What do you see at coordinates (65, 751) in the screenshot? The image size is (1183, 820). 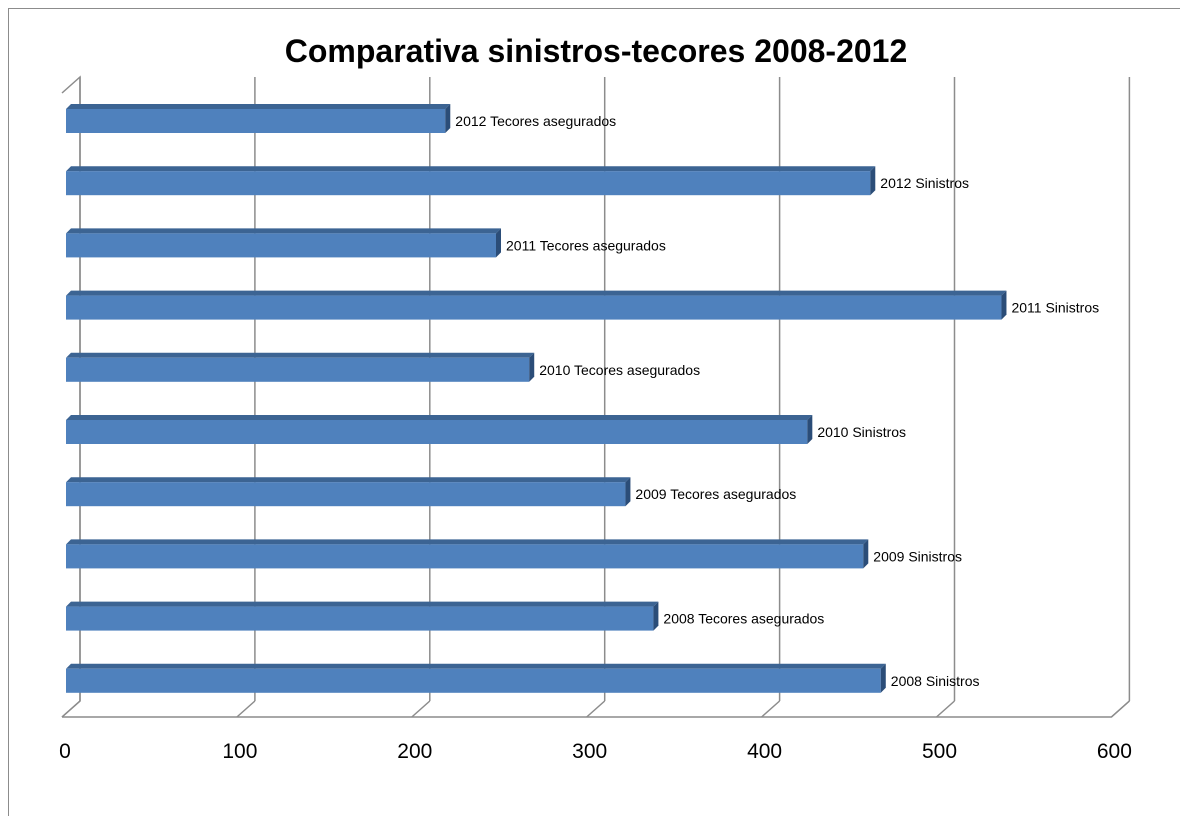 I see `x-tick-label: 0` at bounding box center [65, 751].